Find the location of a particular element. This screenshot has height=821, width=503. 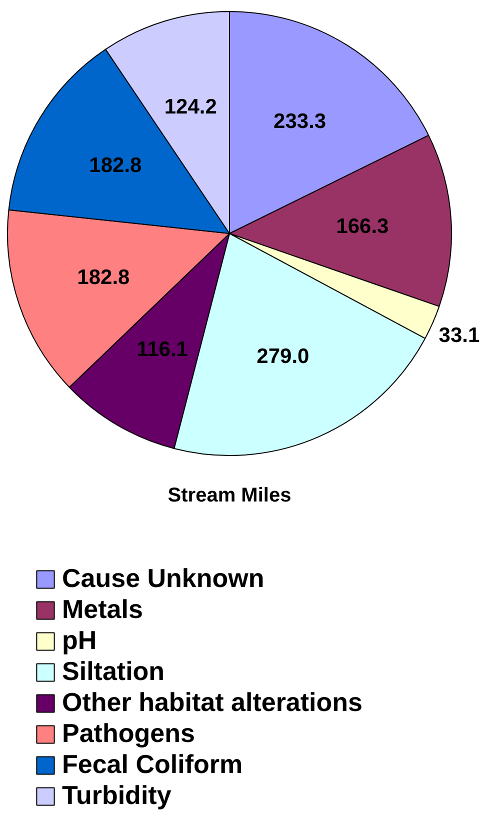

data-label: 116.1 is located at coordinates (162, 349).